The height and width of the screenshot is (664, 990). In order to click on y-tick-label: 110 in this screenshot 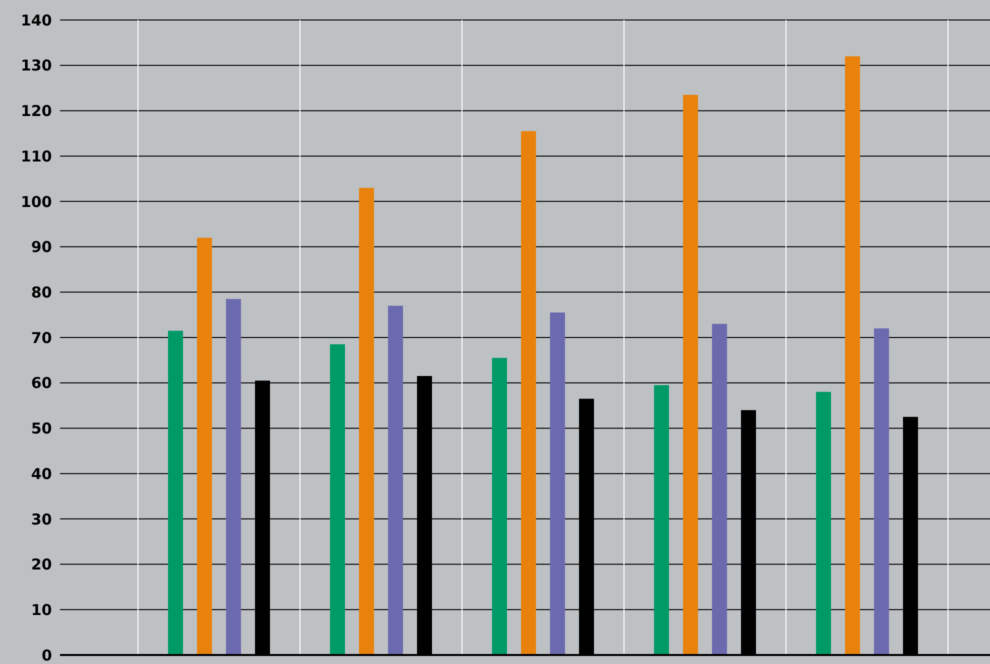, I will do `click(36, 156)`.